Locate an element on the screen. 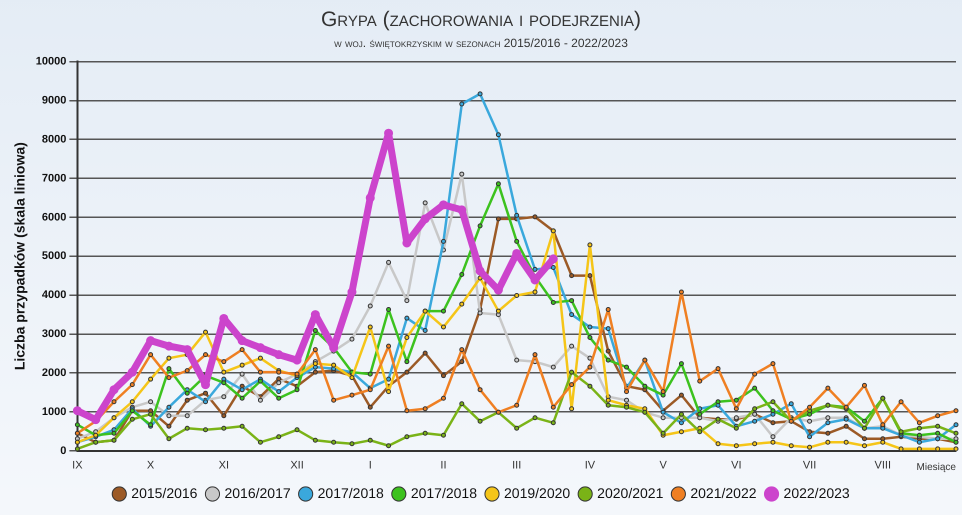  x-tick-label: VIII is located at coordinates (883, 465).